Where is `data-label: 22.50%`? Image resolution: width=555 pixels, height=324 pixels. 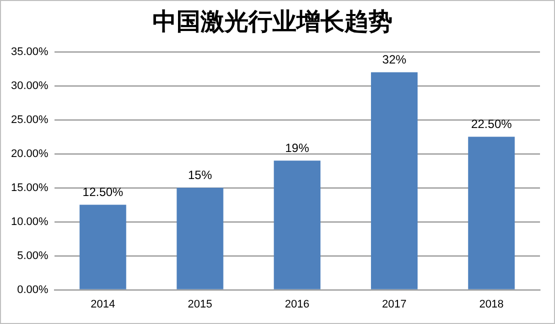
data-label: 22.50% is located at coordinates (491, 124).